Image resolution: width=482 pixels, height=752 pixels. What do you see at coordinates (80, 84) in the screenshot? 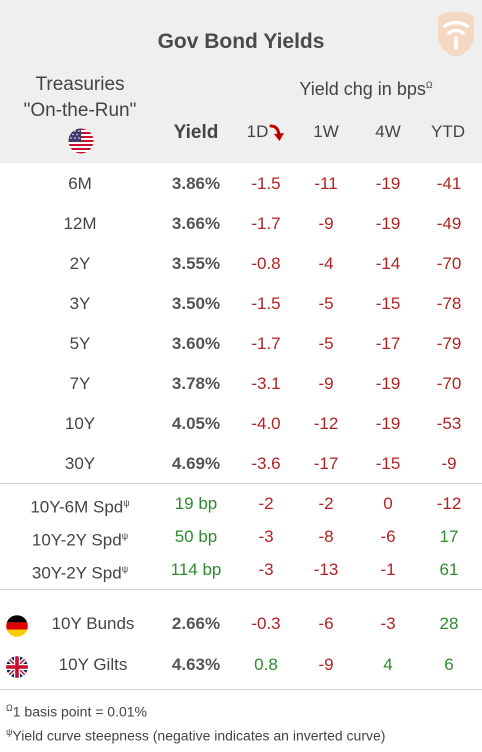
I see `treasuries-label: Treasuries` at bounding box center [80, 84].